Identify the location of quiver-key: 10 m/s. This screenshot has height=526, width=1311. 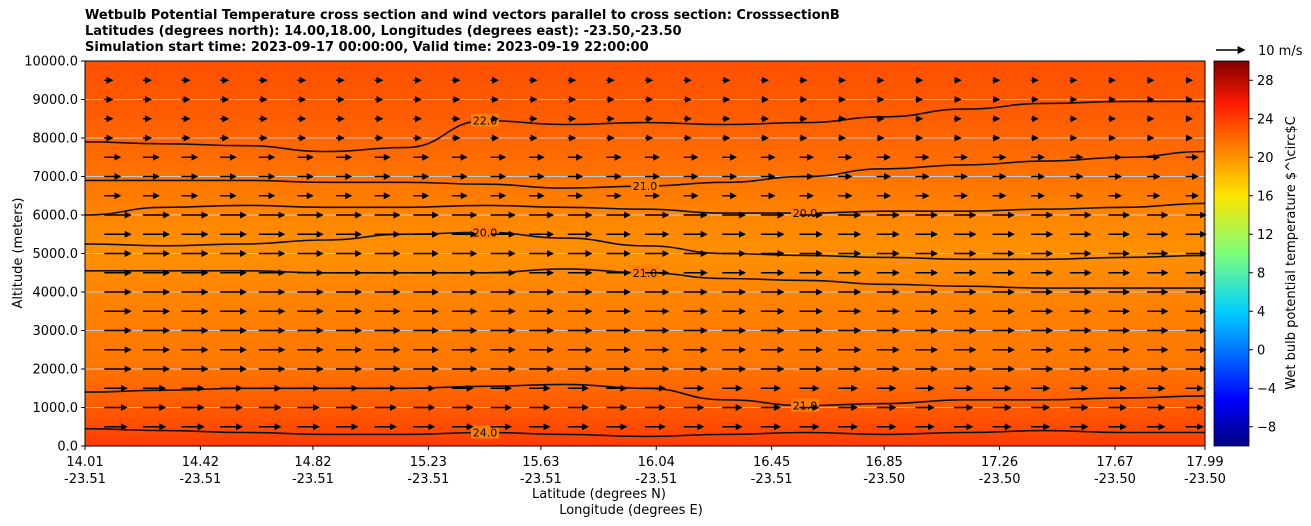
(1259, 51).